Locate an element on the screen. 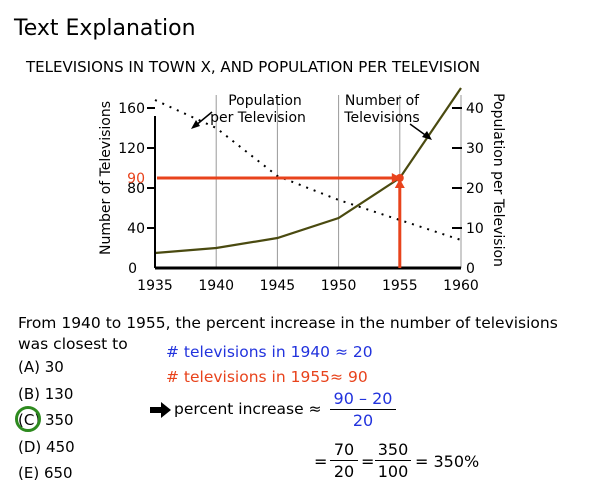 This screenshot has height=496, width=596. result-text: = 350% is located at coordinates (447, 461).